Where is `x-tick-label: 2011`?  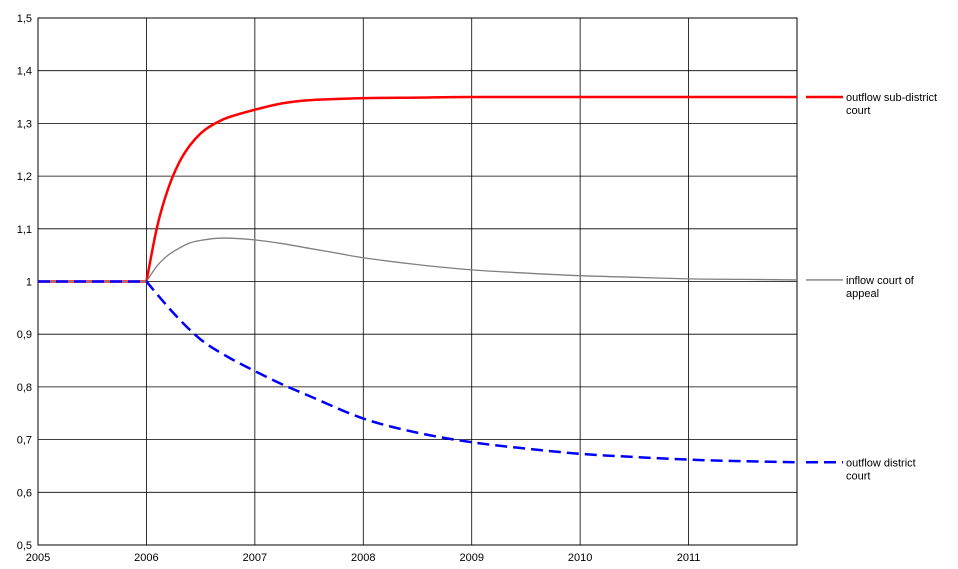
x-tick-label: 2011 is located at coordinates (689, 558).